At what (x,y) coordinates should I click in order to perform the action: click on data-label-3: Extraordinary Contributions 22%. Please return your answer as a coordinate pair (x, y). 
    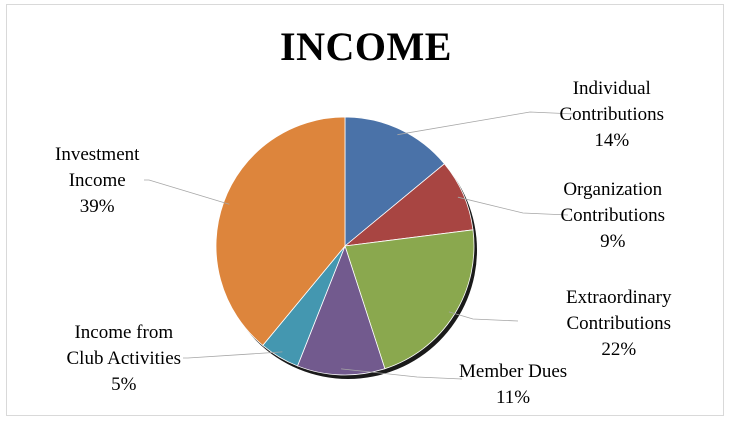
    Looking at the image, I should click on (619, 324).